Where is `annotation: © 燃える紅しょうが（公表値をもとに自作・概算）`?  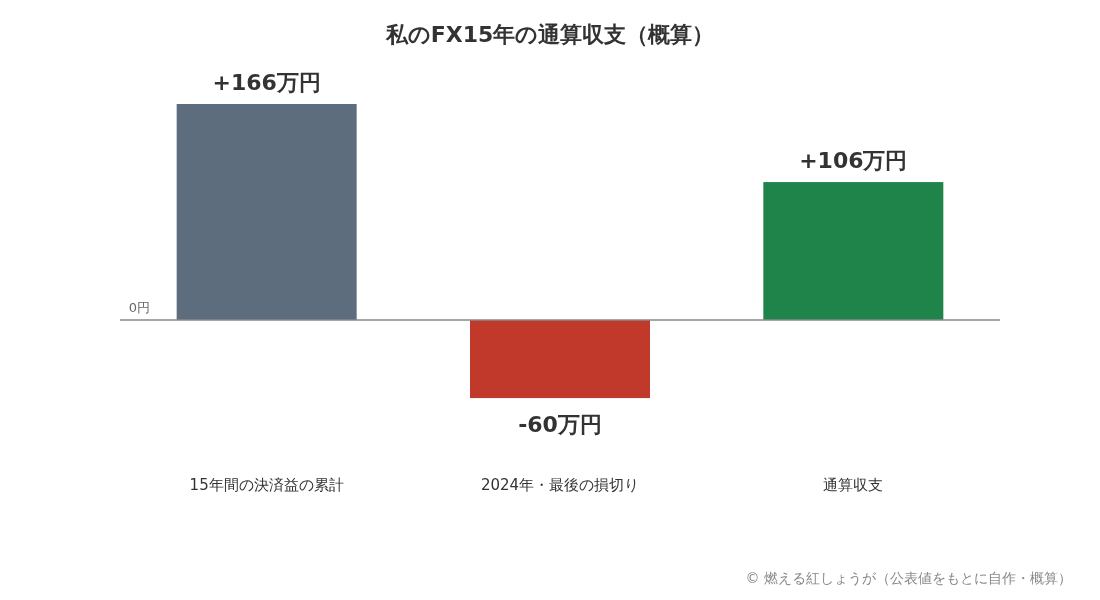 annotation: © 燃える紅しょうが（公表値をもとに自作・概算） is located at coordinates (908, 578).